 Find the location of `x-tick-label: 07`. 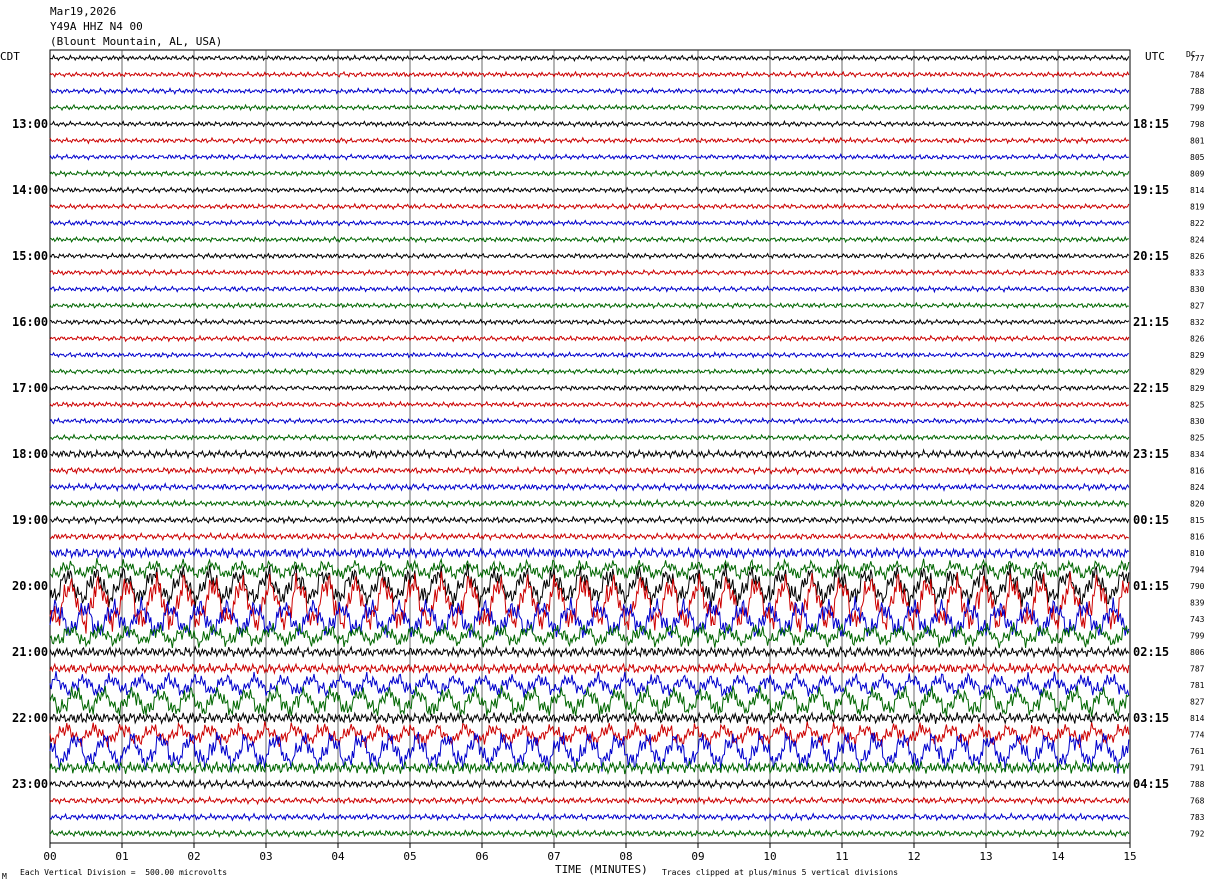

x-tick-label: 07 is located at coordinates (553, 856).